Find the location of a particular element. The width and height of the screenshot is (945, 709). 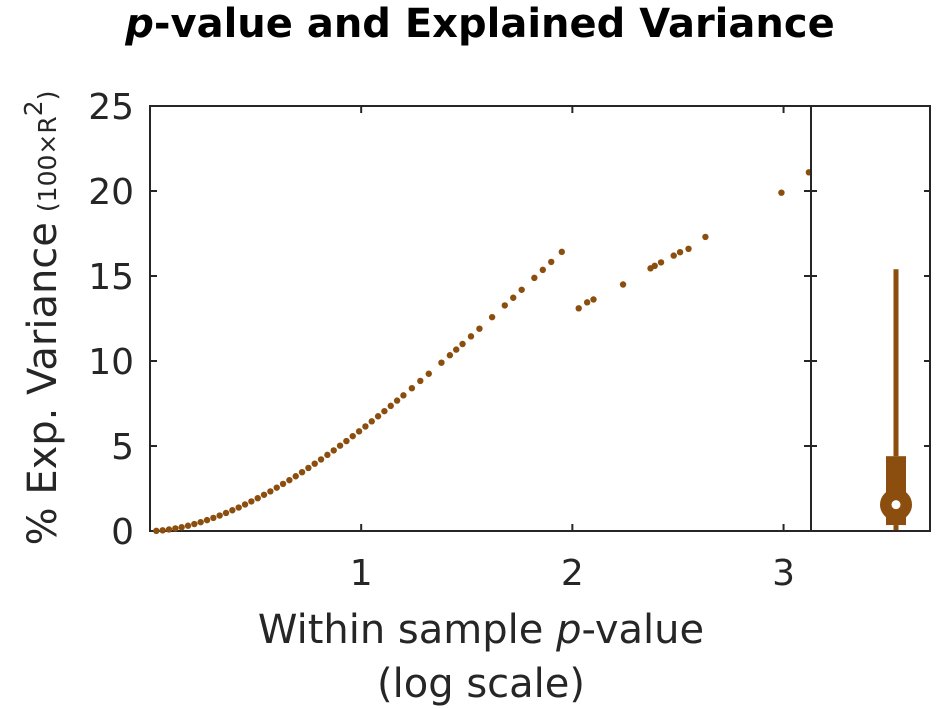

x-tick-label: 1 is located at coordinates (361, 573).